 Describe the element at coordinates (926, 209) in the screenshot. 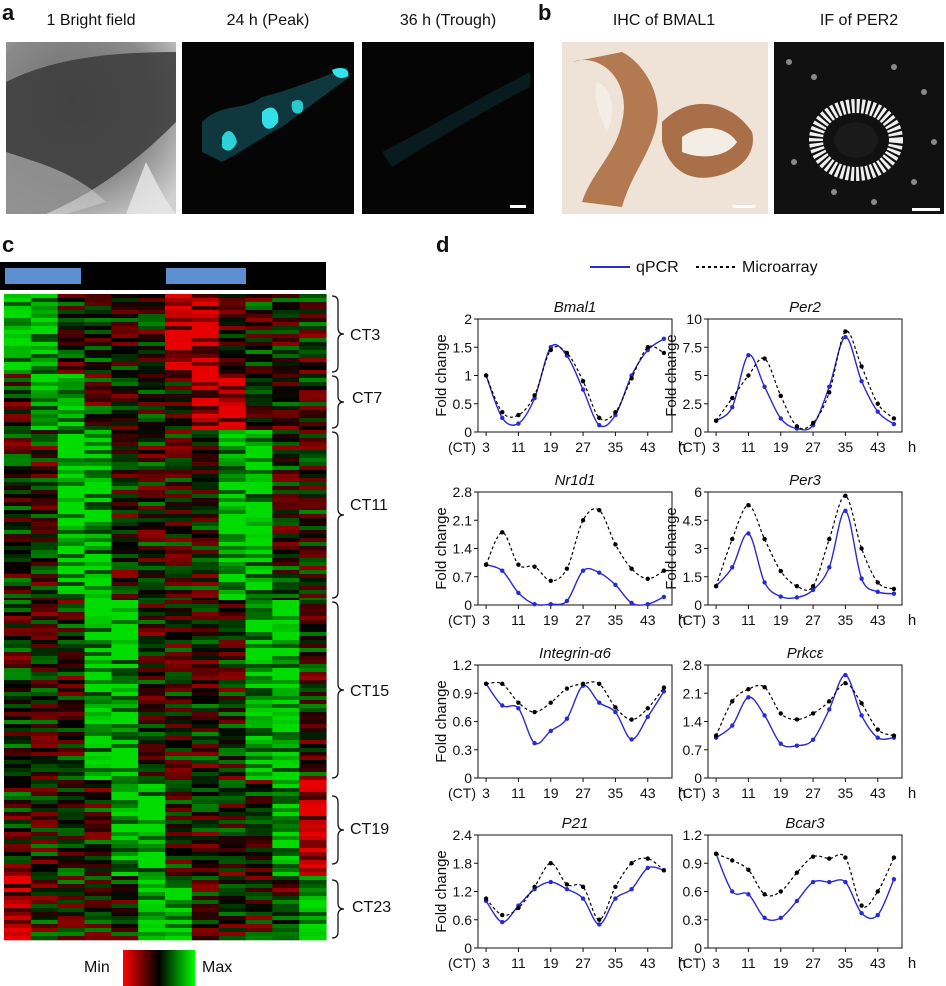

I see `scale-bar-b2` at that location.